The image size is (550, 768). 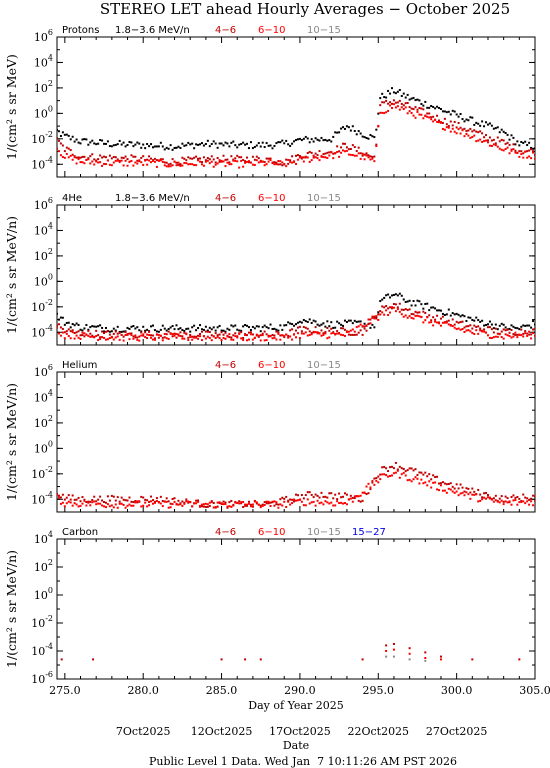 What do you see at coordinates (43, 371) in the screenshot?
I see `y-tick-label: 106` at bounding box center [43, 371].